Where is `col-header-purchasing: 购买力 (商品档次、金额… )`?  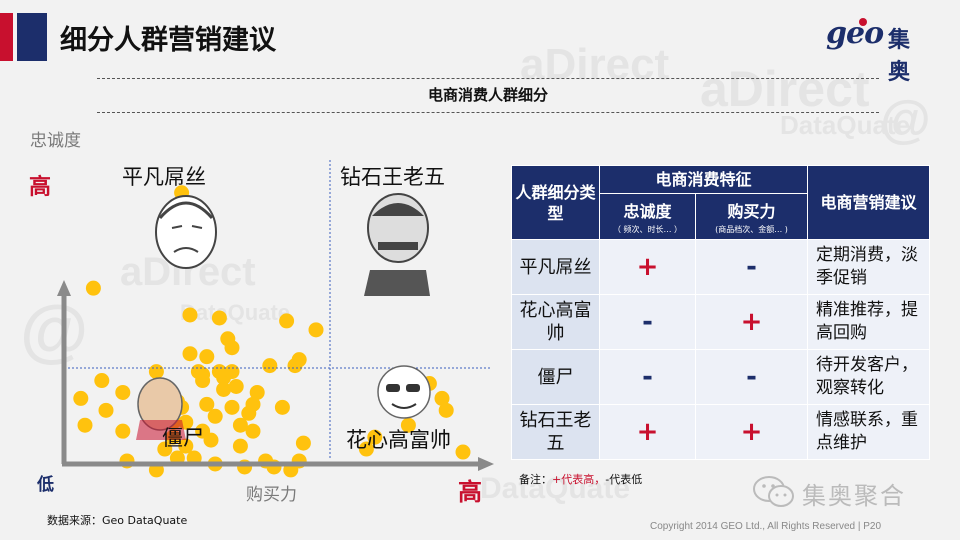 col-header-purchasing: 购买力 (商品档次、金额… ) is located at coordinates (751, 216).